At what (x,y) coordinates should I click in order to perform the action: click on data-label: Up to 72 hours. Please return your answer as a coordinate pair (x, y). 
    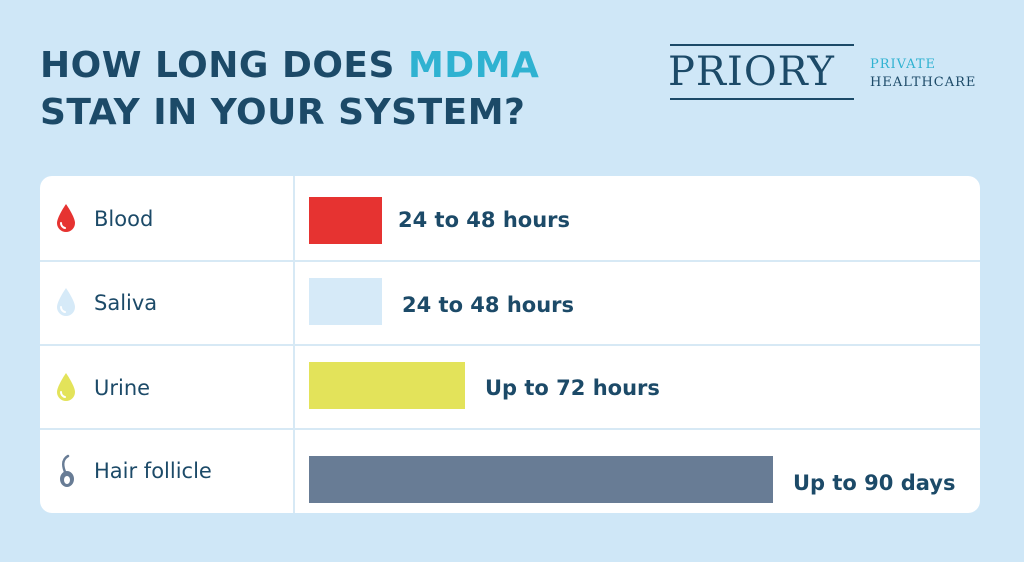
    Looking at the image, I should click on (572, 388).